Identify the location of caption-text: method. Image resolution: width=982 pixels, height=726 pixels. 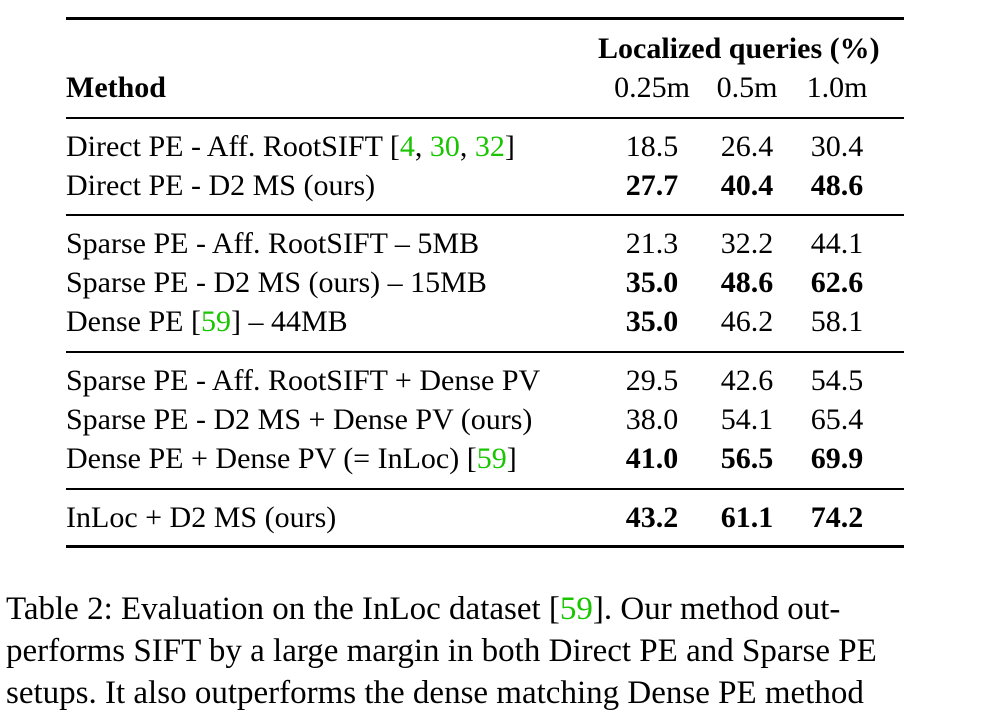
(810, 693).